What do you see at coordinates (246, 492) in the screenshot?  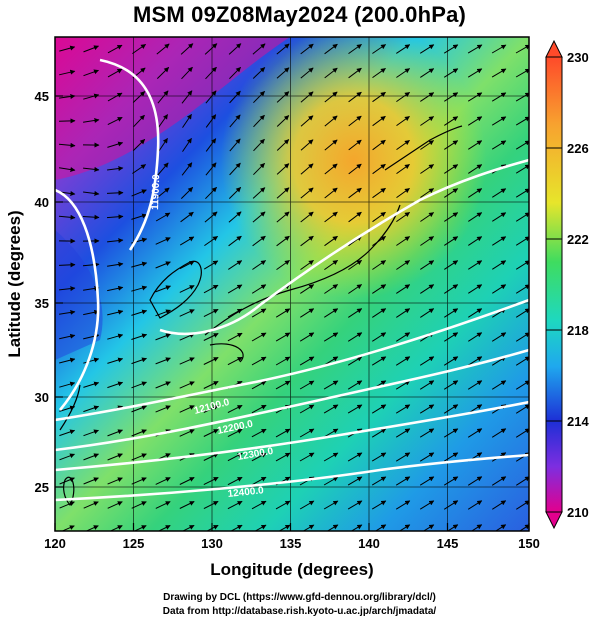 I see `contour-label-12400: 12400.0` at bounding box center [246, 492].